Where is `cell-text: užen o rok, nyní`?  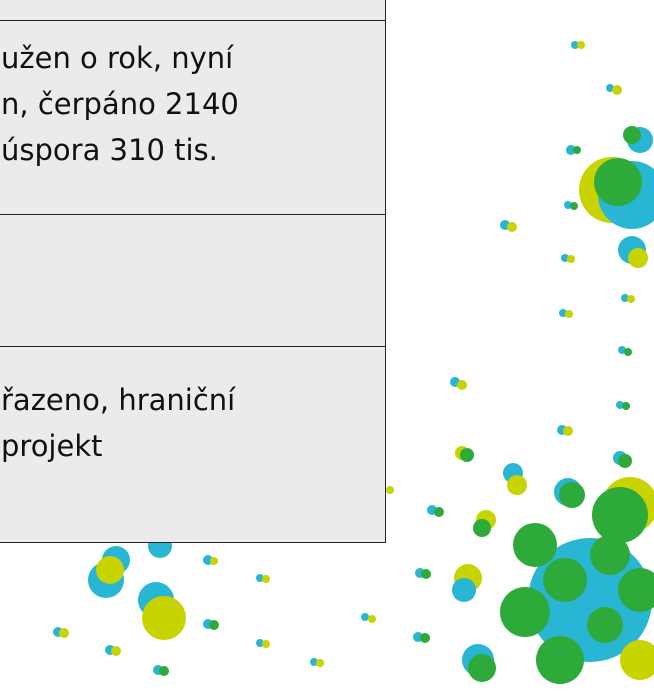 cell-text: užen o rok, nyní is located at coordinates (117, 58).